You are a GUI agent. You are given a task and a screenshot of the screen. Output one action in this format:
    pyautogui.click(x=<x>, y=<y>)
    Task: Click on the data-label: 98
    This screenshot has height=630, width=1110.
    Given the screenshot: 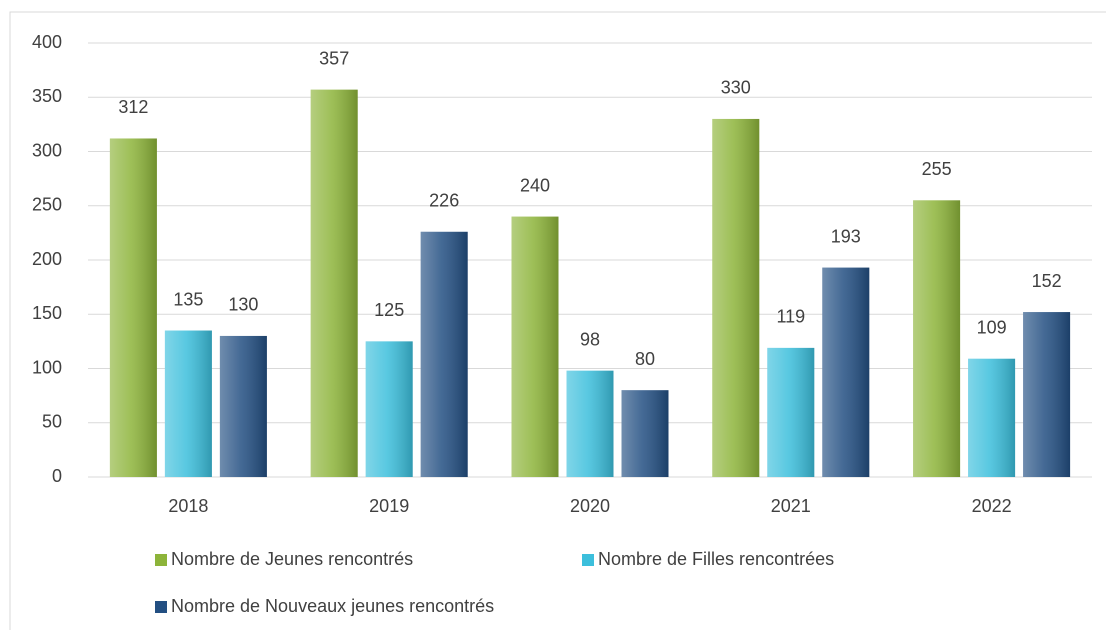 What is the action you would take?
    pyautogui.click(x=590, y=339)
    